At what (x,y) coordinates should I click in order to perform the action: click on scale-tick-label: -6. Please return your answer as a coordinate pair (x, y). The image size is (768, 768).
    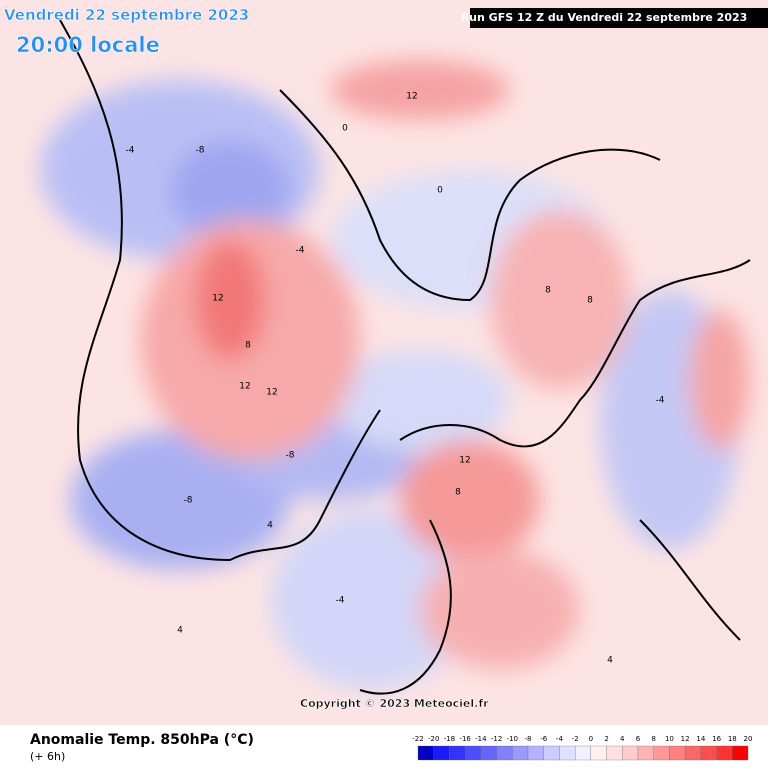
    Looking at the image, I should click on (544, 739).